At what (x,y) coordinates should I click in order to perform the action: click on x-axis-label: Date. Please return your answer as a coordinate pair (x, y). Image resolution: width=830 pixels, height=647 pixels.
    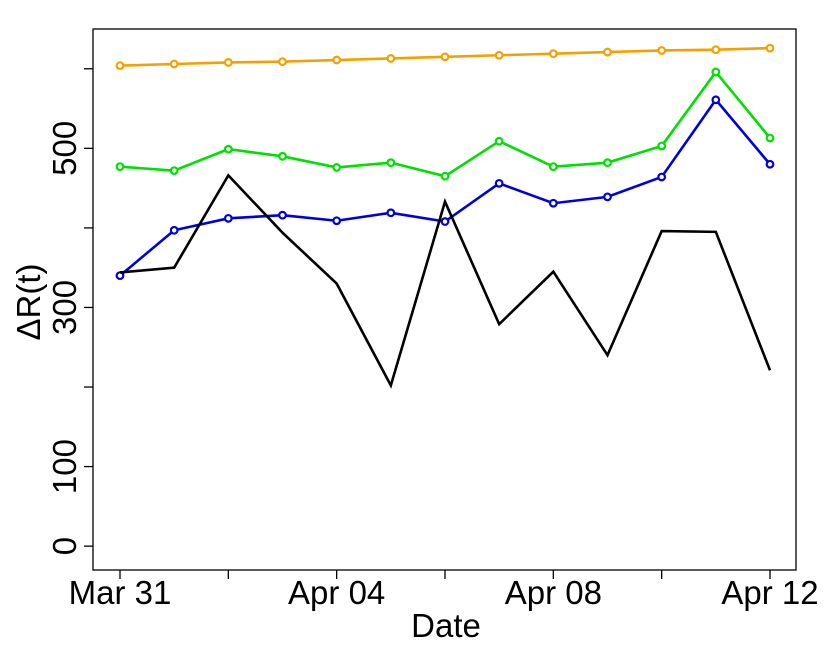
    Looking at the image, I should click on (446, 624).